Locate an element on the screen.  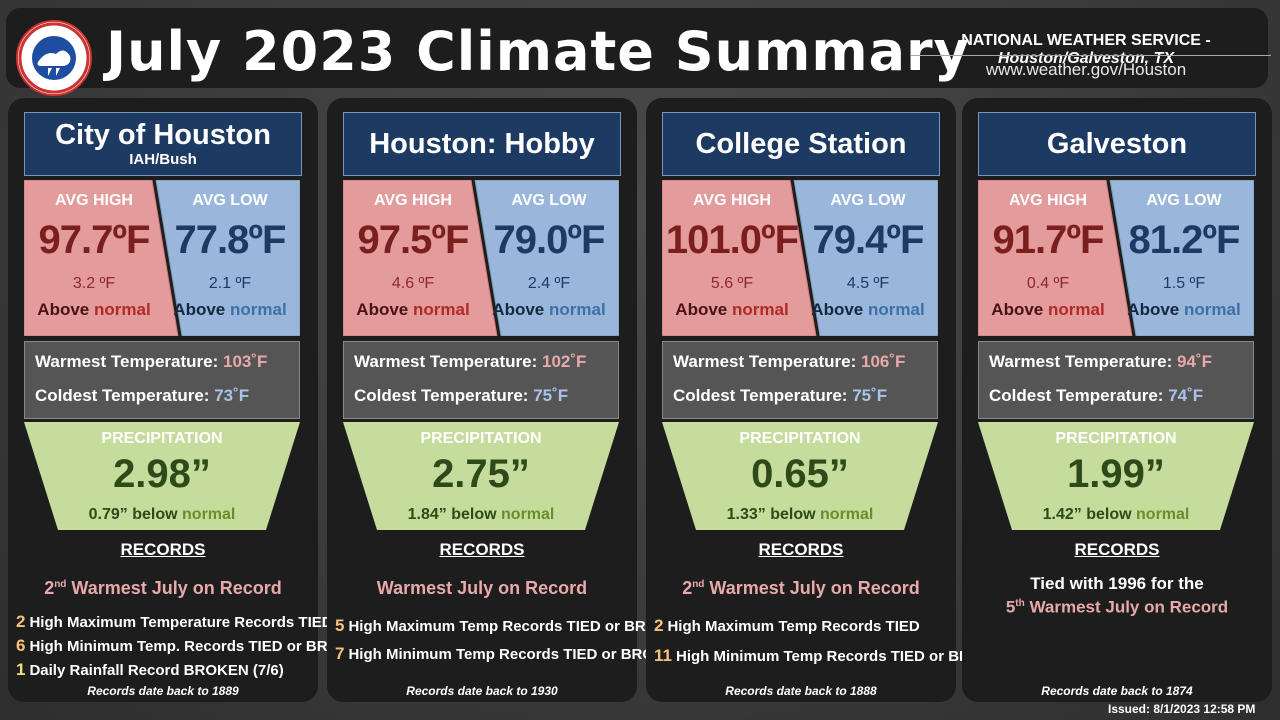
precip-departure: 1.84” below normal is located at coordinates (481, 515).